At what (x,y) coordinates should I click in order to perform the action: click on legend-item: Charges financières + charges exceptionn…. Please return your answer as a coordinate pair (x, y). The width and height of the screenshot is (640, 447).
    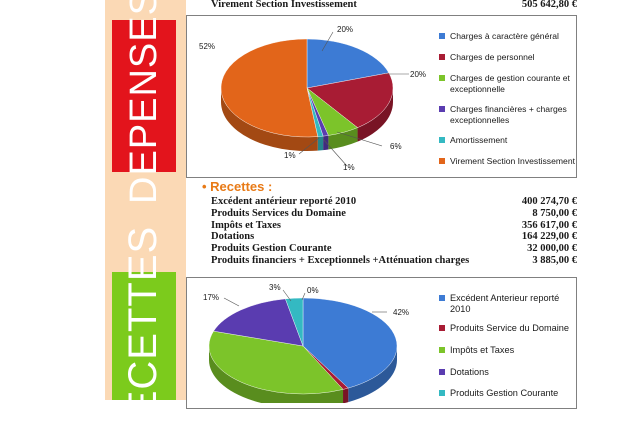
    Looking at the image, I should click on (509, 115).